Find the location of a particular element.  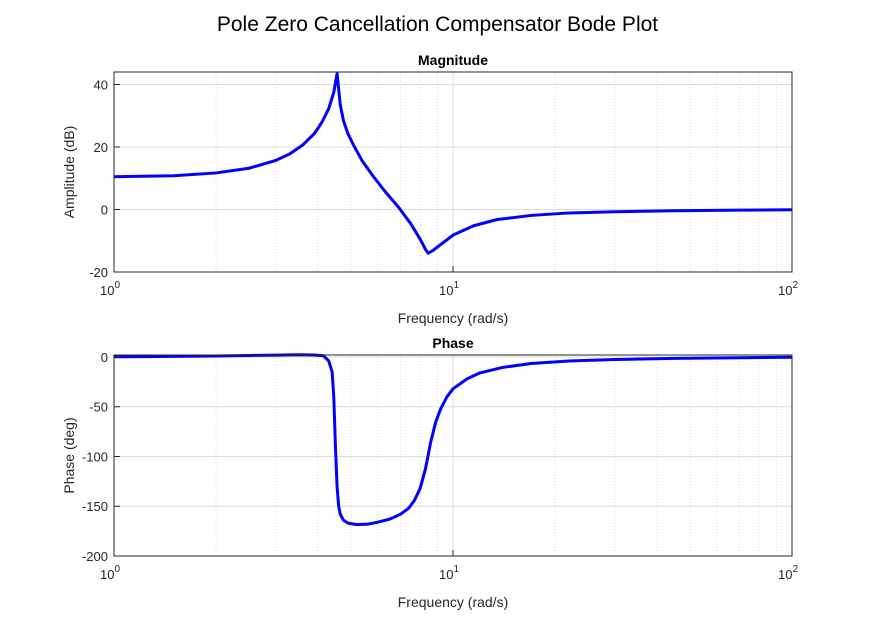

phase-title: Phase is located at coordinates (452, 343).